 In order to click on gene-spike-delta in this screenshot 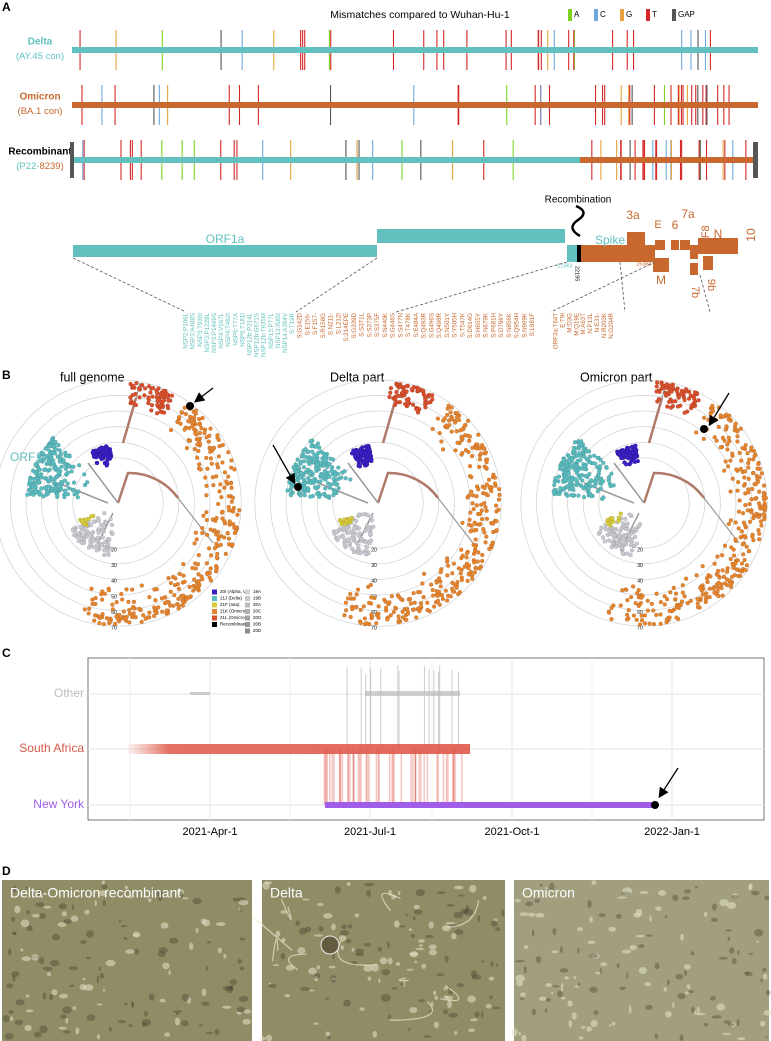, I will do `click(572, 253)`.